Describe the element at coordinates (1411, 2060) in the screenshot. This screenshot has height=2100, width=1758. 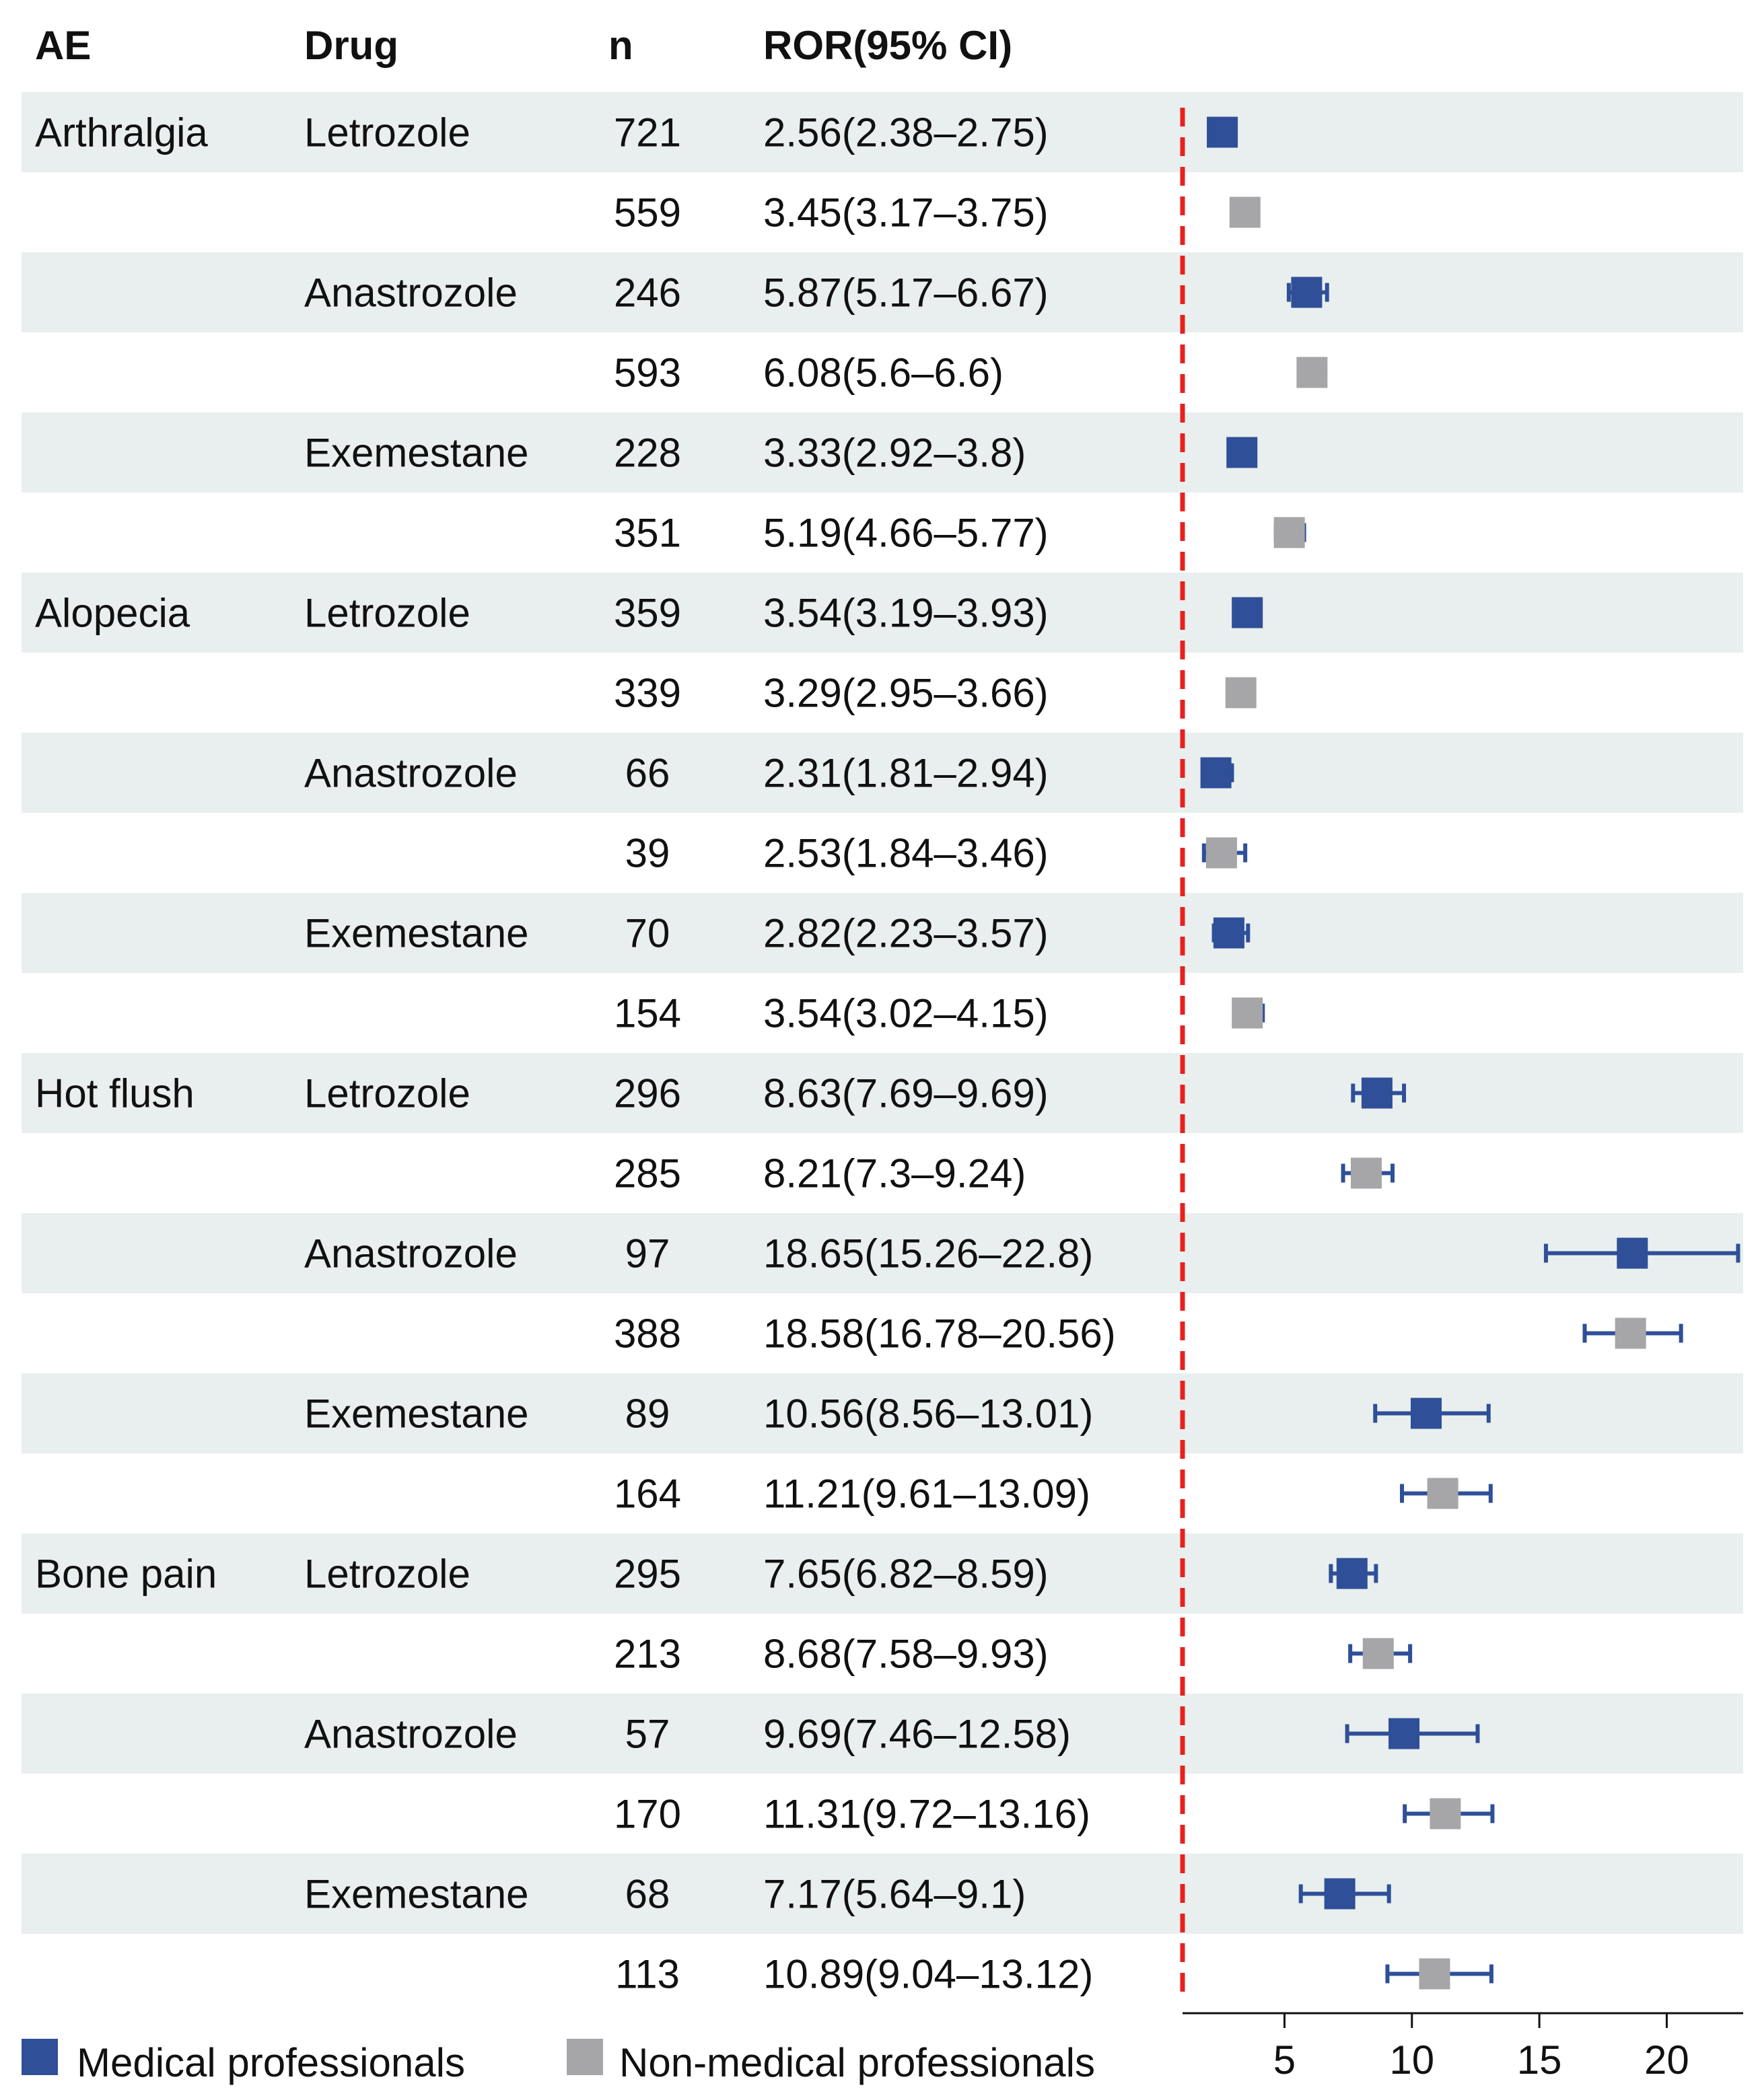
I see `x-tick-label: 10` at that location.